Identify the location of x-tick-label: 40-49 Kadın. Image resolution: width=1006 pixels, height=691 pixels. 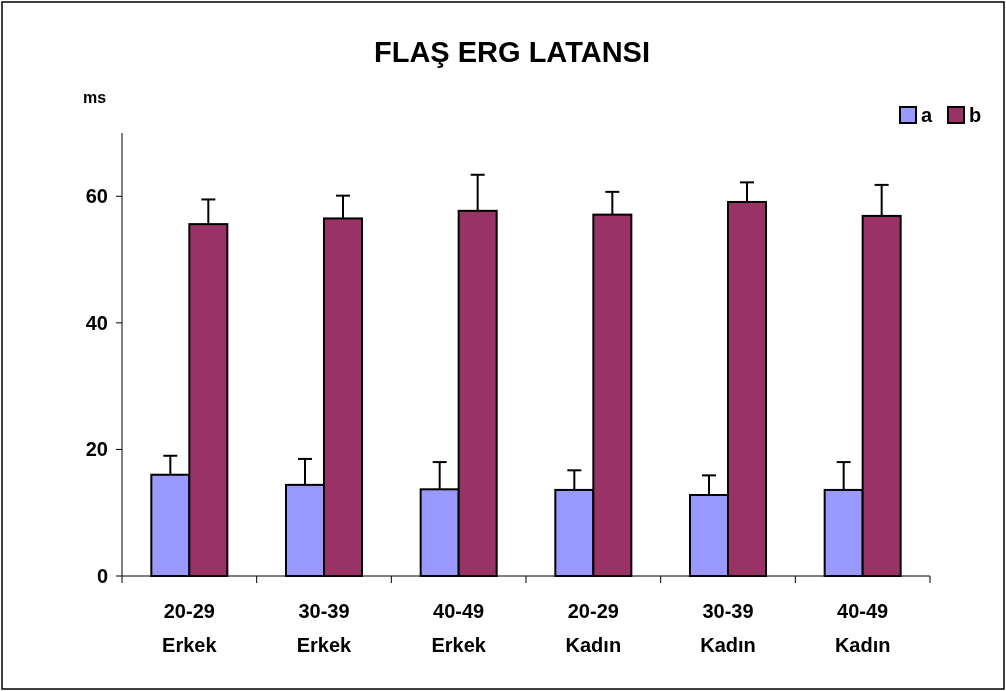
(862, 628).